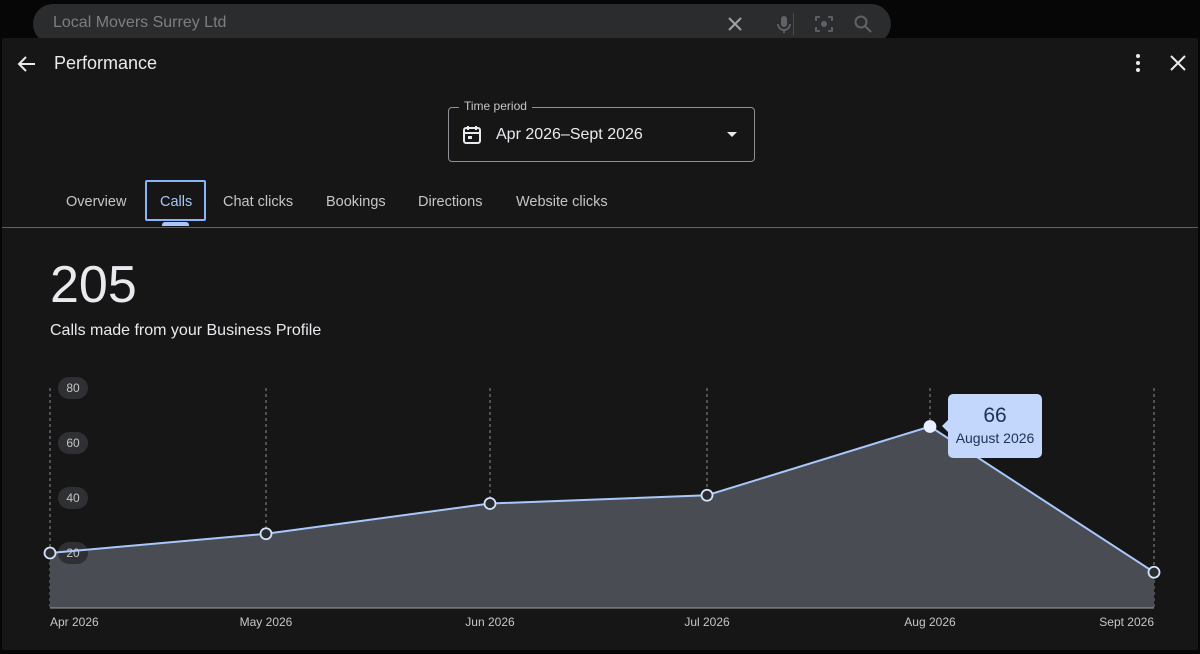 The height and width of the screenshot is (654, 1200). Describe the element at coordinates (266, 622) in the screenshot. I see `x-tick-label: May 2026` at that location.